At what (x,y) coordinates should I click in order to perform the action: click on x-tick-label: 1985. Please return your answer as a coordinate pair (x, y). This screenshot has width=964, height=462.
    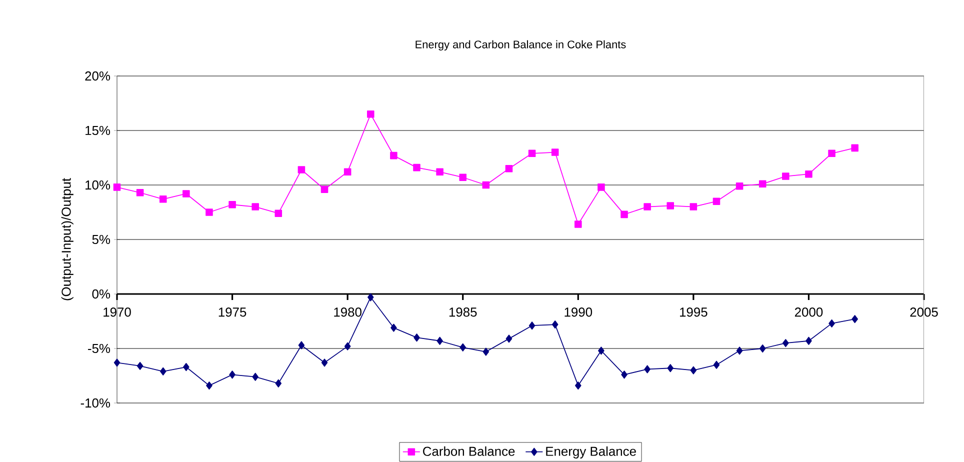
    Looking at the image, I should click on (463, 312).